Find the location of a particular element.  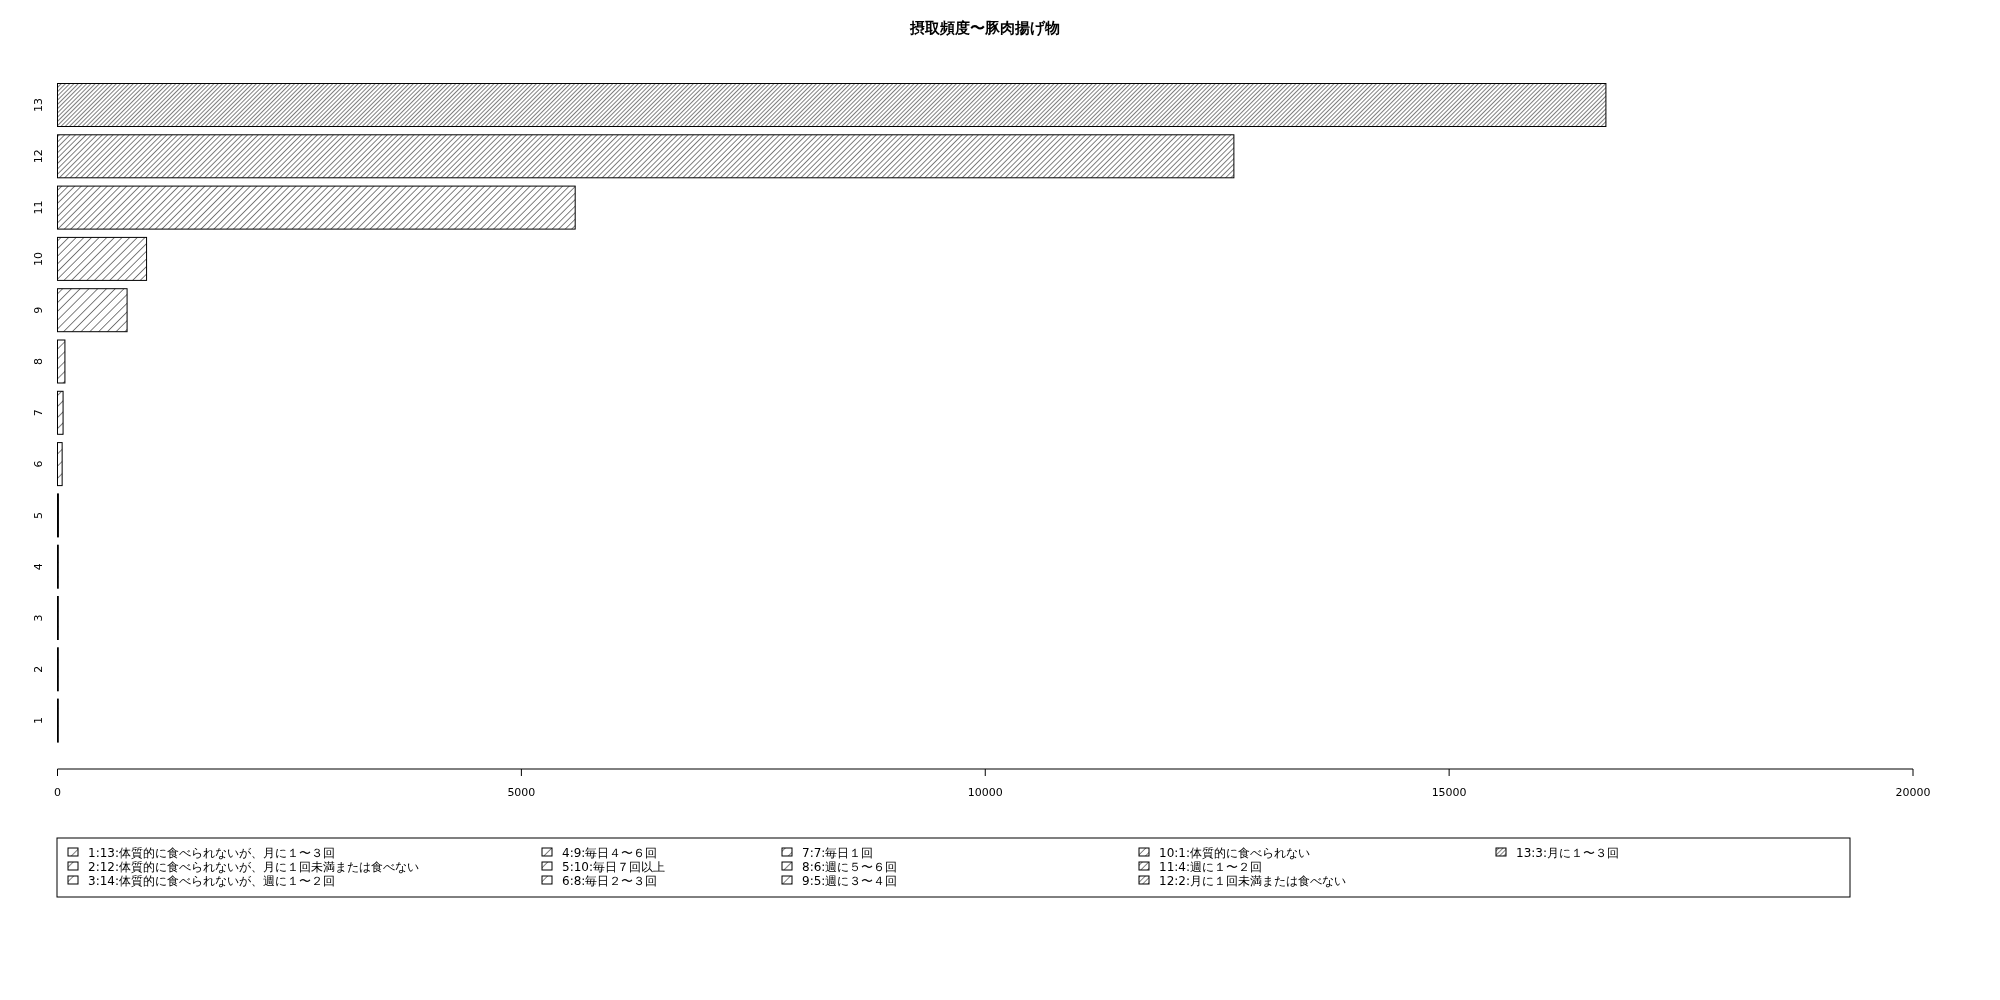

text: 3:14:体質的に食べられないが、週に１〜２回 is located at coordinates (211, 881).